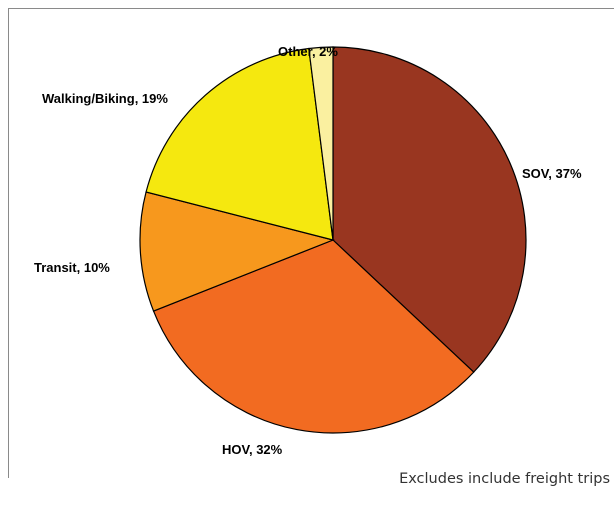 The height and width of the screenshot is (506, 614). I want to click on data-label-transit: Transit, 10%, so click(72, 267).